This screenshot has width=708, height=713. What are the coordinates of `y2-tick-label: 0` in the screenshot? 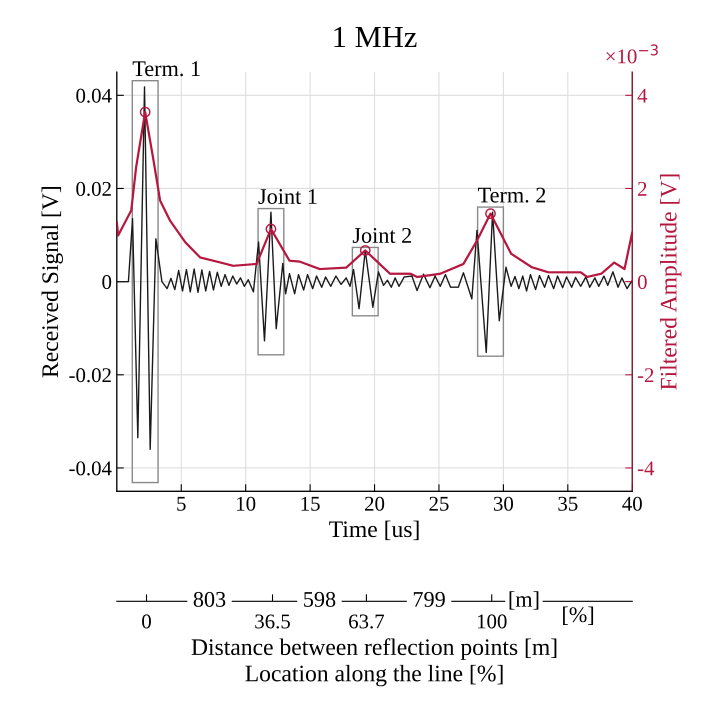 It's located at (642, 282).